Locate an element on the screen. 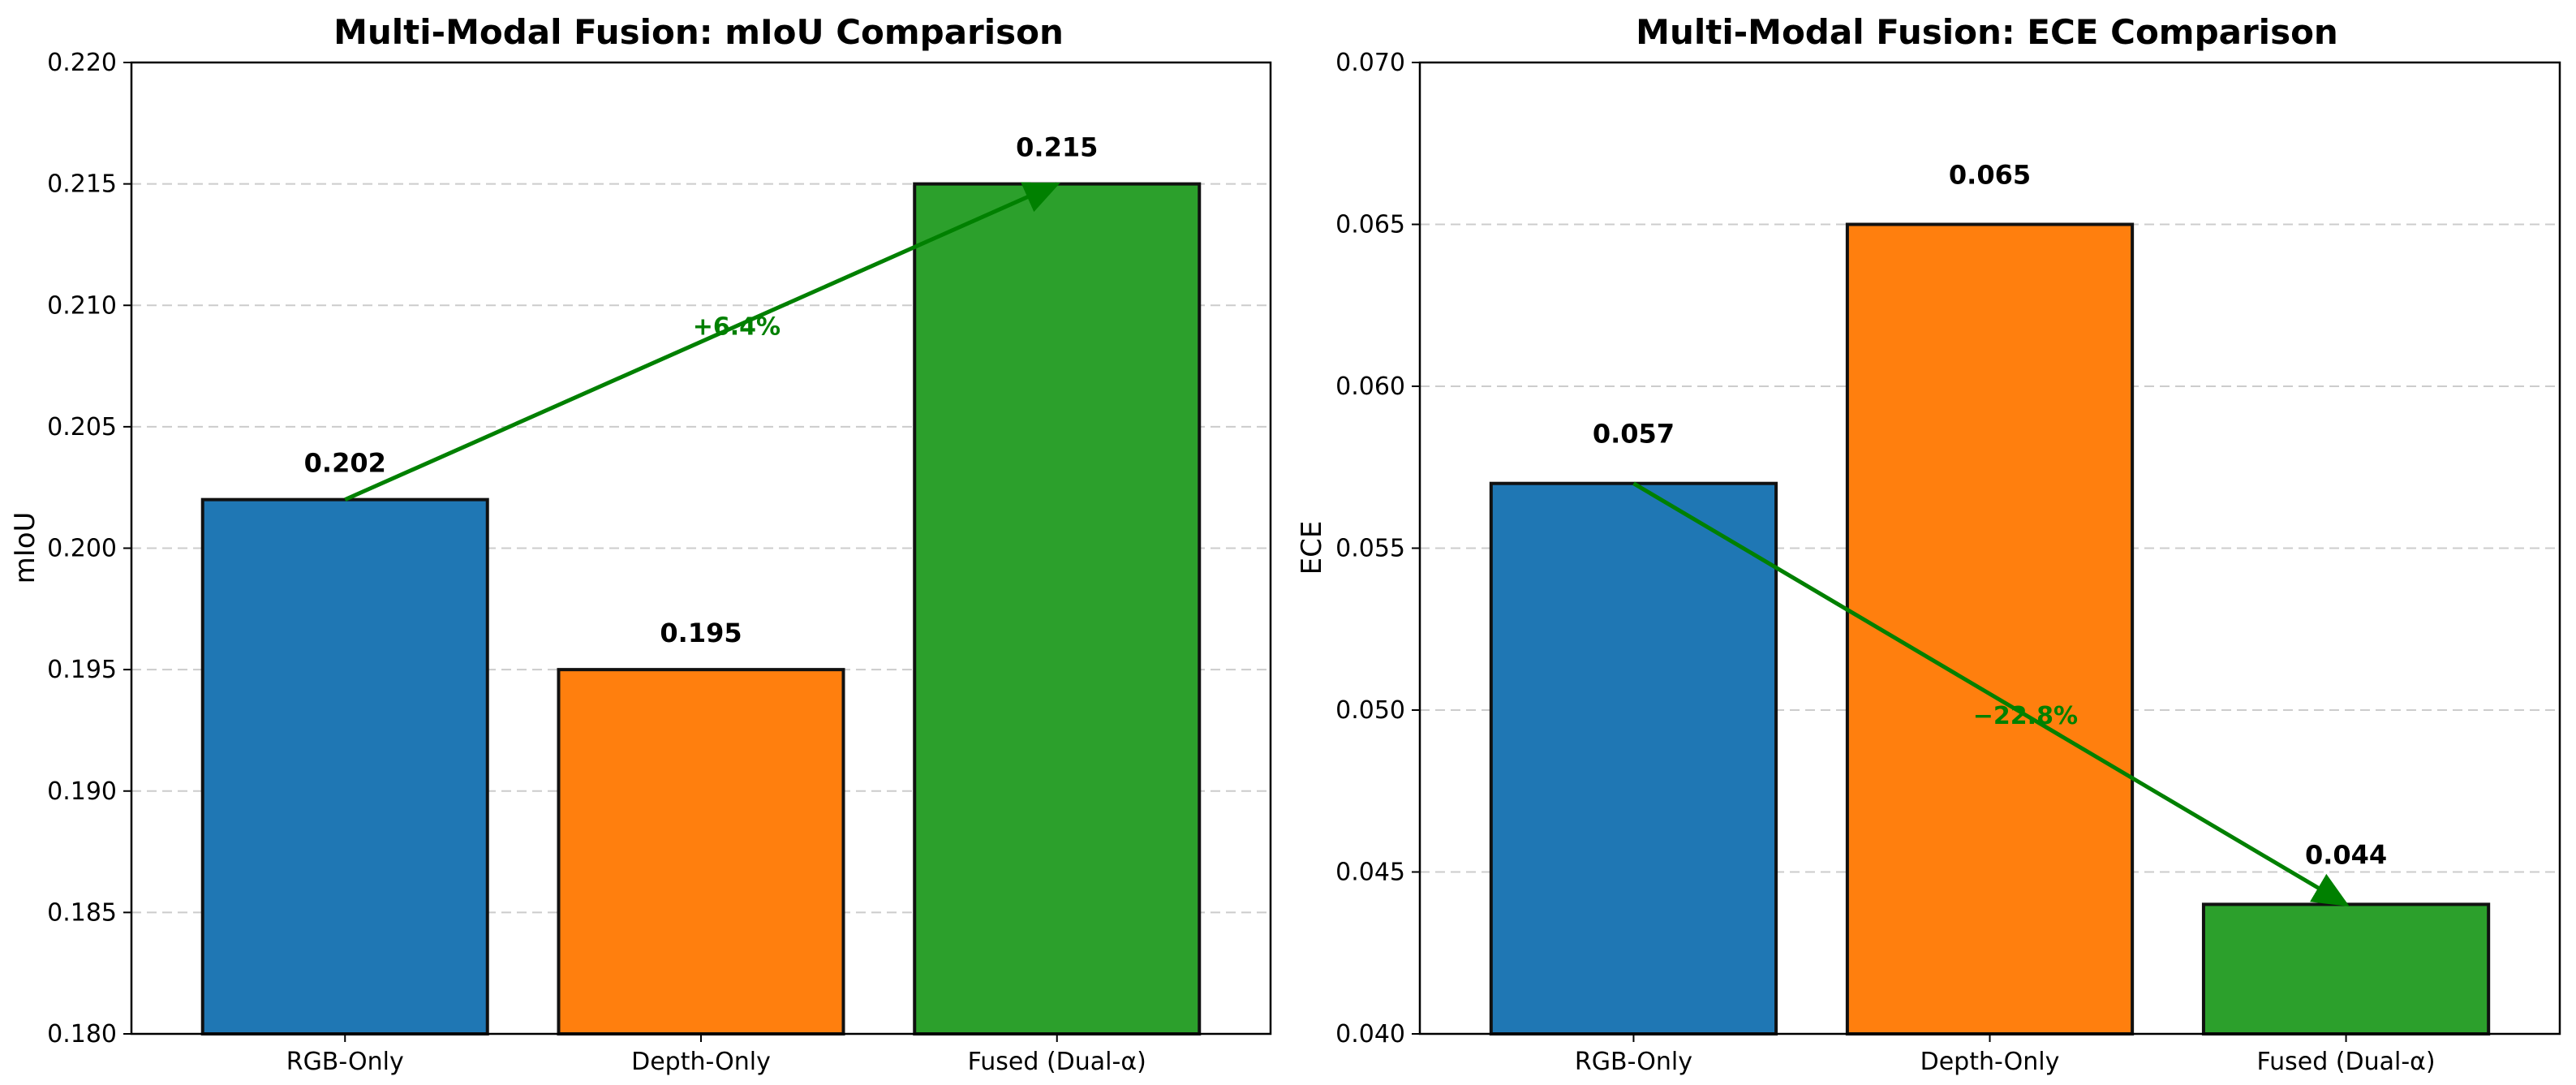  ece-improvement-annotation: −22.8% is located at coordinates (1991, 693).